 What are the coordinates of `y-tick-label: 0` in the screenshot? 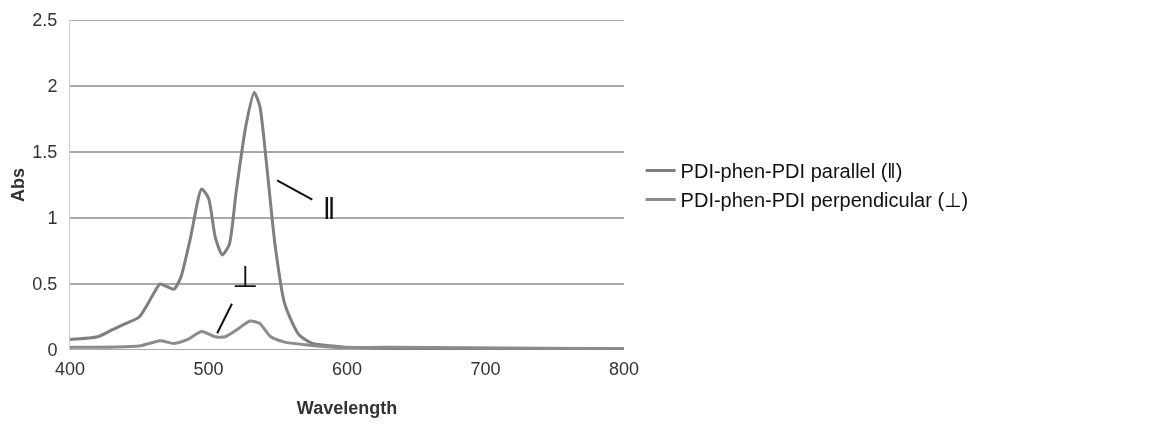 It's located at (52, 350).